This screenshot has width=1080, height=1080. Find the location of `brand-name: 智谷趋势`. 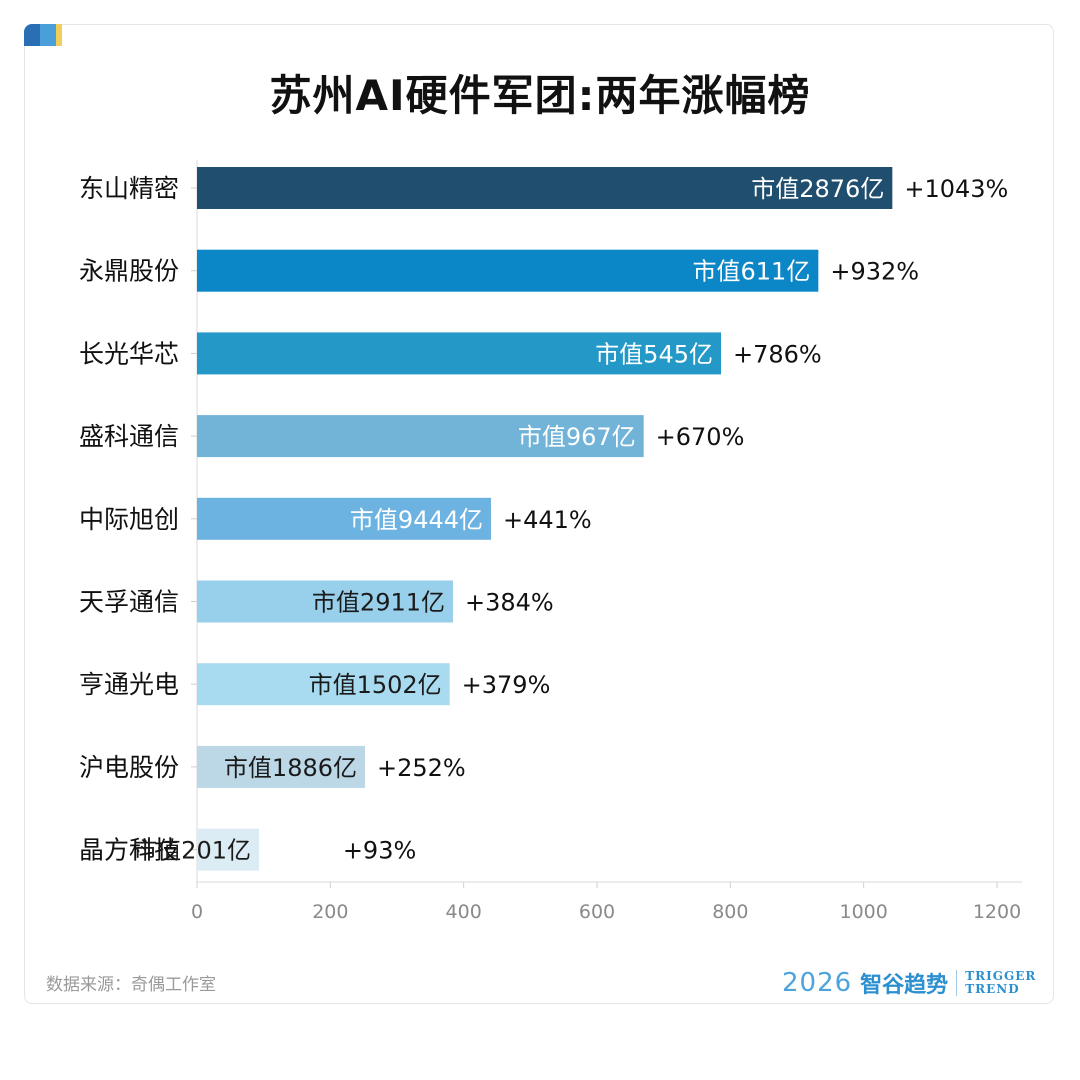

brand-name: 智谷趋势 is located at coordinates (904, 985).